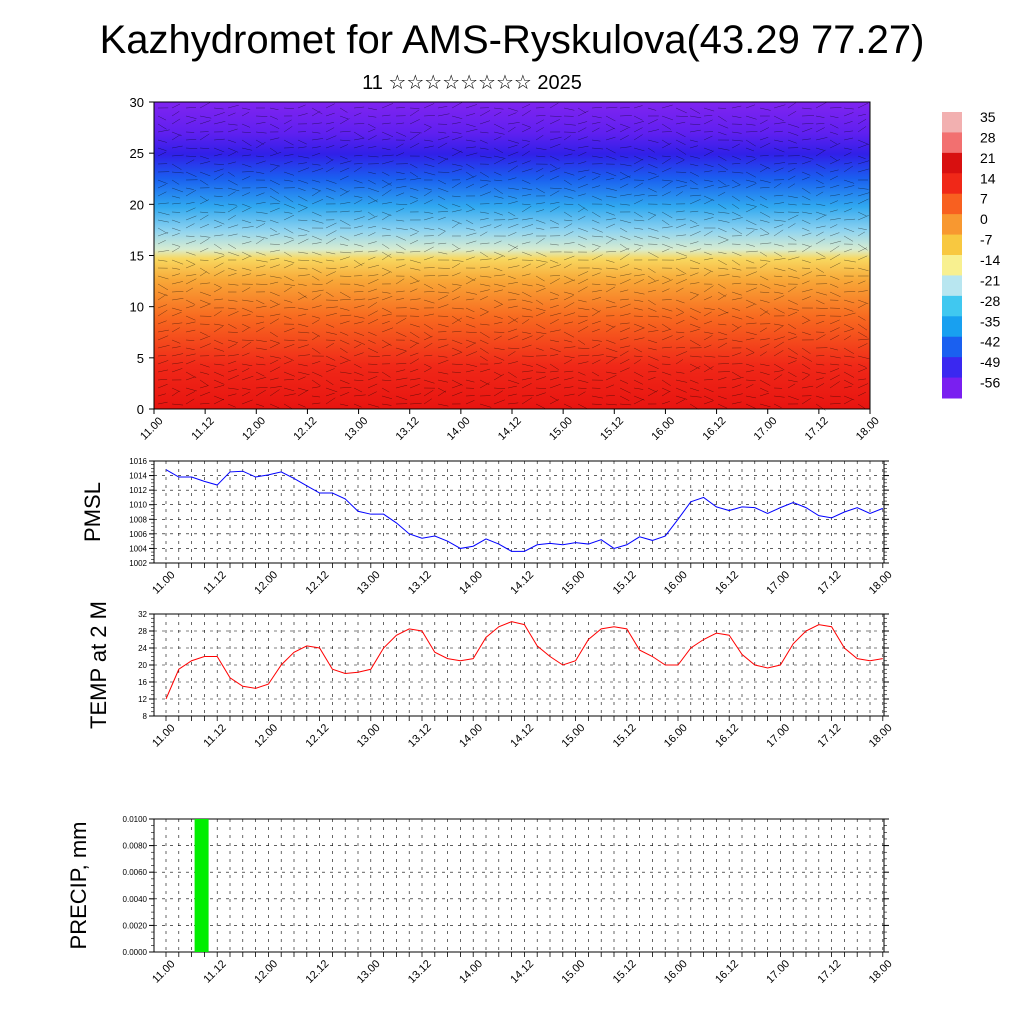  I want to click on temp-series-line, so click(524, 660).